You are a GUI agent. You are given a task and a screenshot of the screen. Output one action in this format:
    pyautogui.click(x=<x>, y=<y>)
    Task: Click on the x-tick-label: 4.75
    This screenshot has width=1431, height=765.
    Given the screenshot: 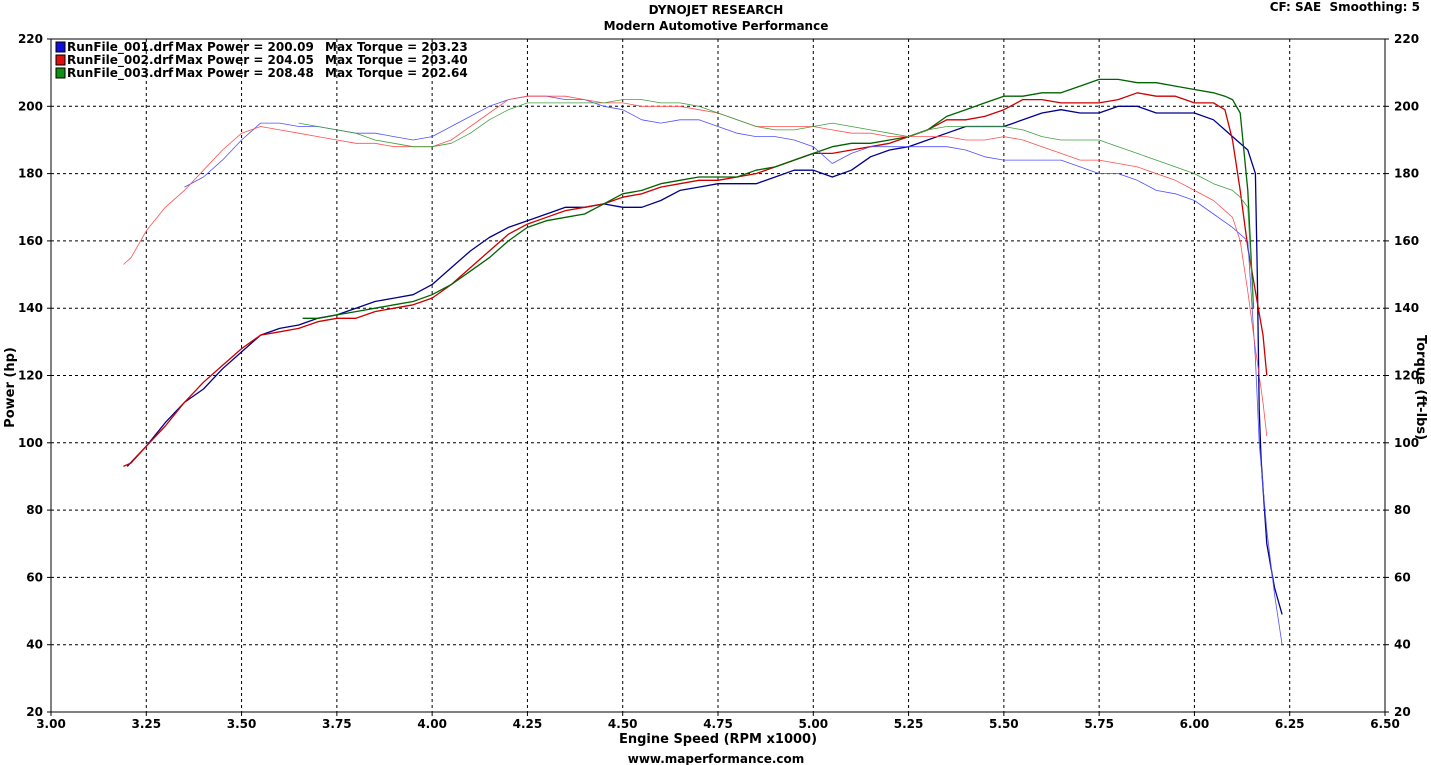 What is the action you would take?
    pyautogui.click(x=718, y=724)
    